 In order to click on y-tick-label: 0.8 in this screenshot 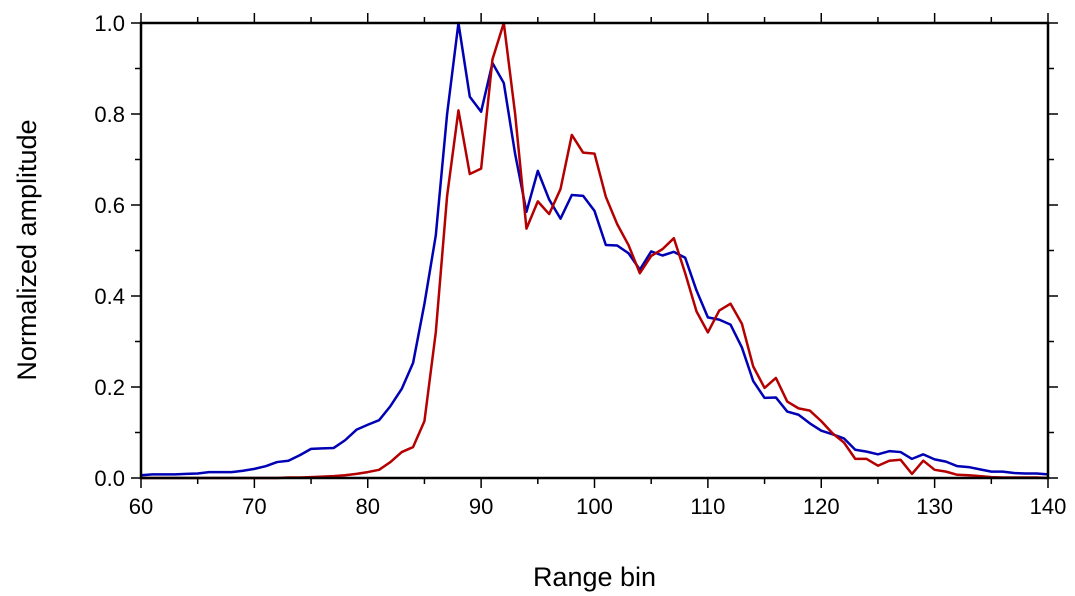, I will do `click(109, 114)`.